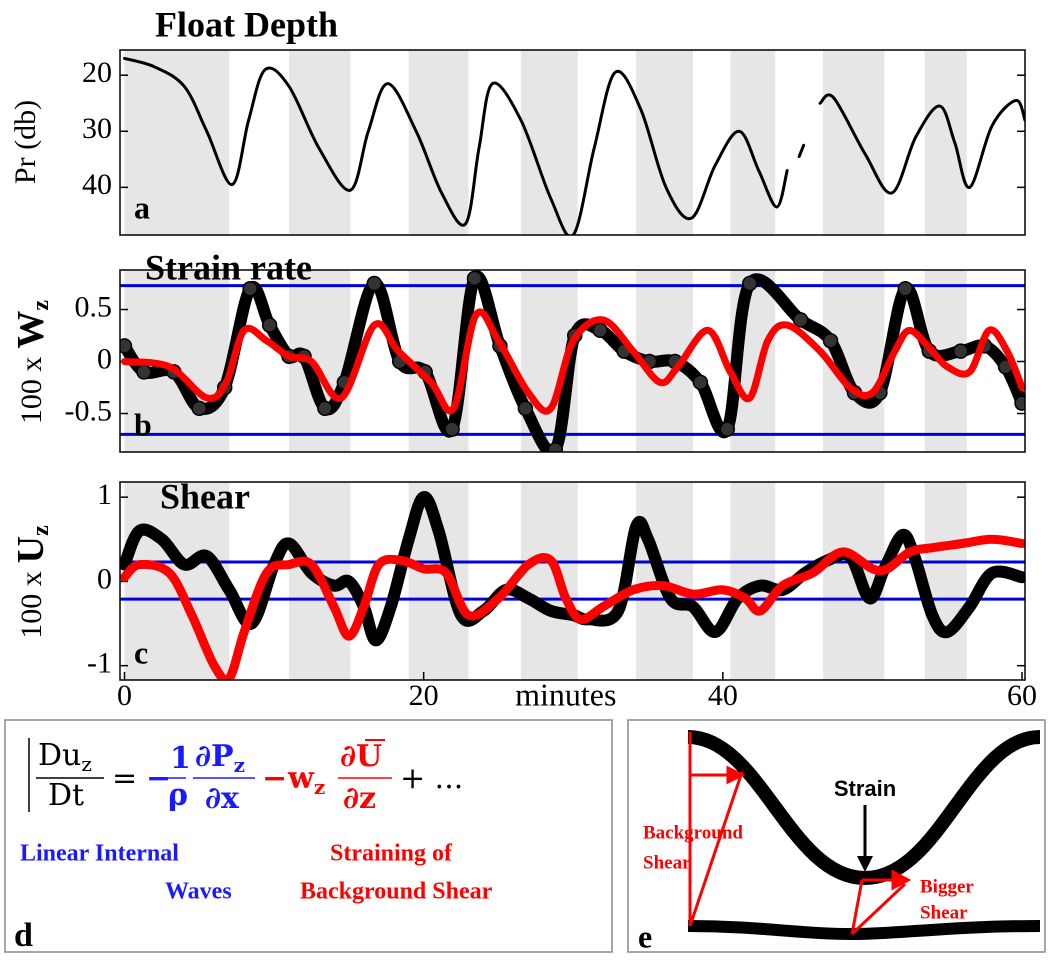  Describe the element at coordinates (396, 892) in the screenshot. I see `caption-red: Background Shear` at that location.